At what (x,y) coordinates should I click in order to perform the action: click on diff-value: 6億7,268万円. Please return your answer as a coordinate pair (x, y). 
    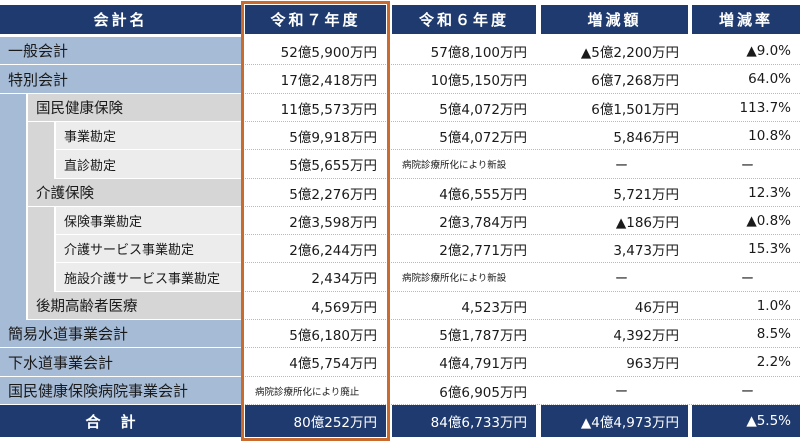
    Looking at the image, I should click on (635, 81).